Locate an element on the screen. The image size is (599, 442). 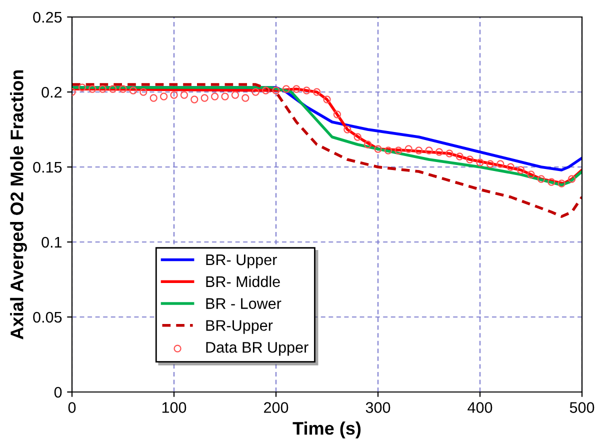
x-tick-label: 200 is located at coordinates (276, 407).